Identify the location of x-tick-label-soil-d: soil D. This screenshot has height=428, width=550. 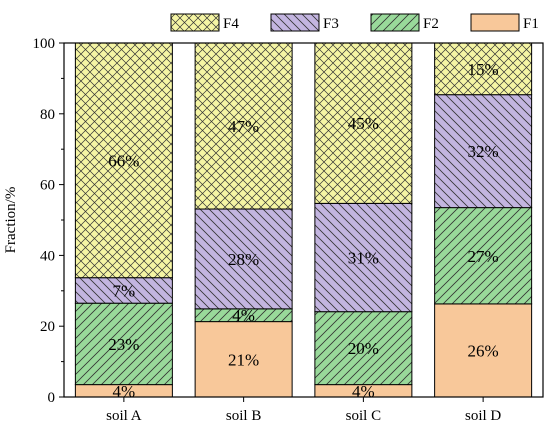
(483, 416).